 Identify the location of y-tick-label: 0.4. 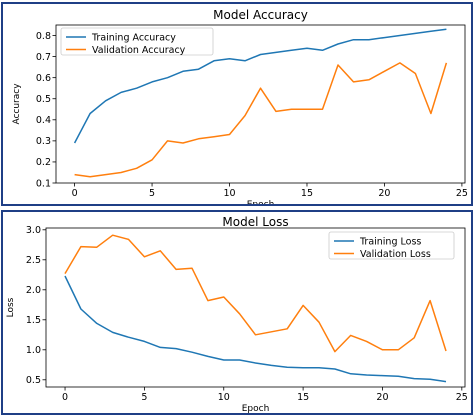
(43, 120).